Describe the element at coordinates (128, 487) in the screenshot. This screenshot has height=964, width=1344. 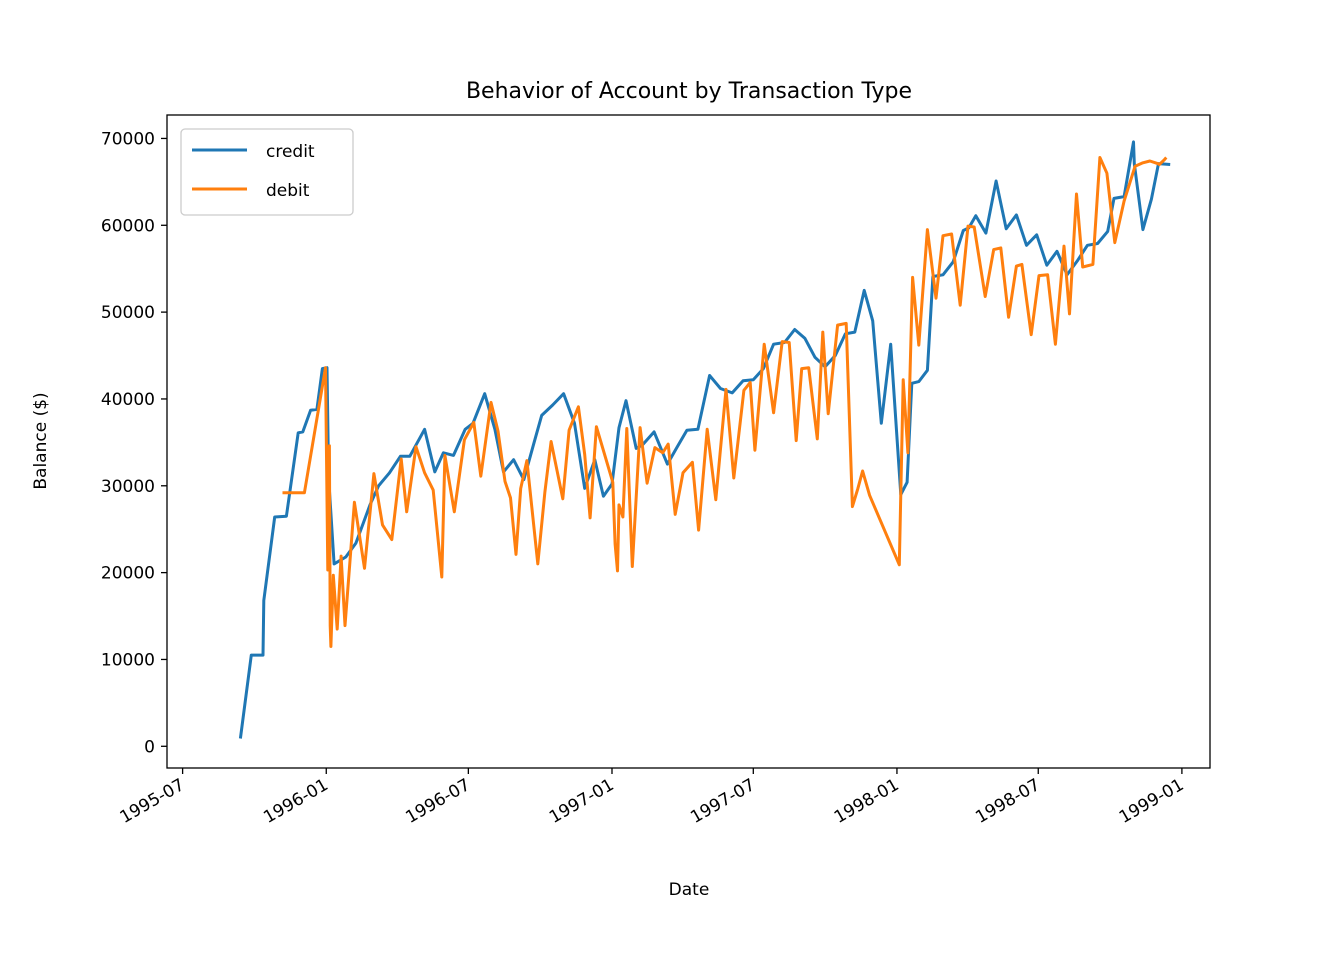
I see `y-tick-label: 30000` at that location.